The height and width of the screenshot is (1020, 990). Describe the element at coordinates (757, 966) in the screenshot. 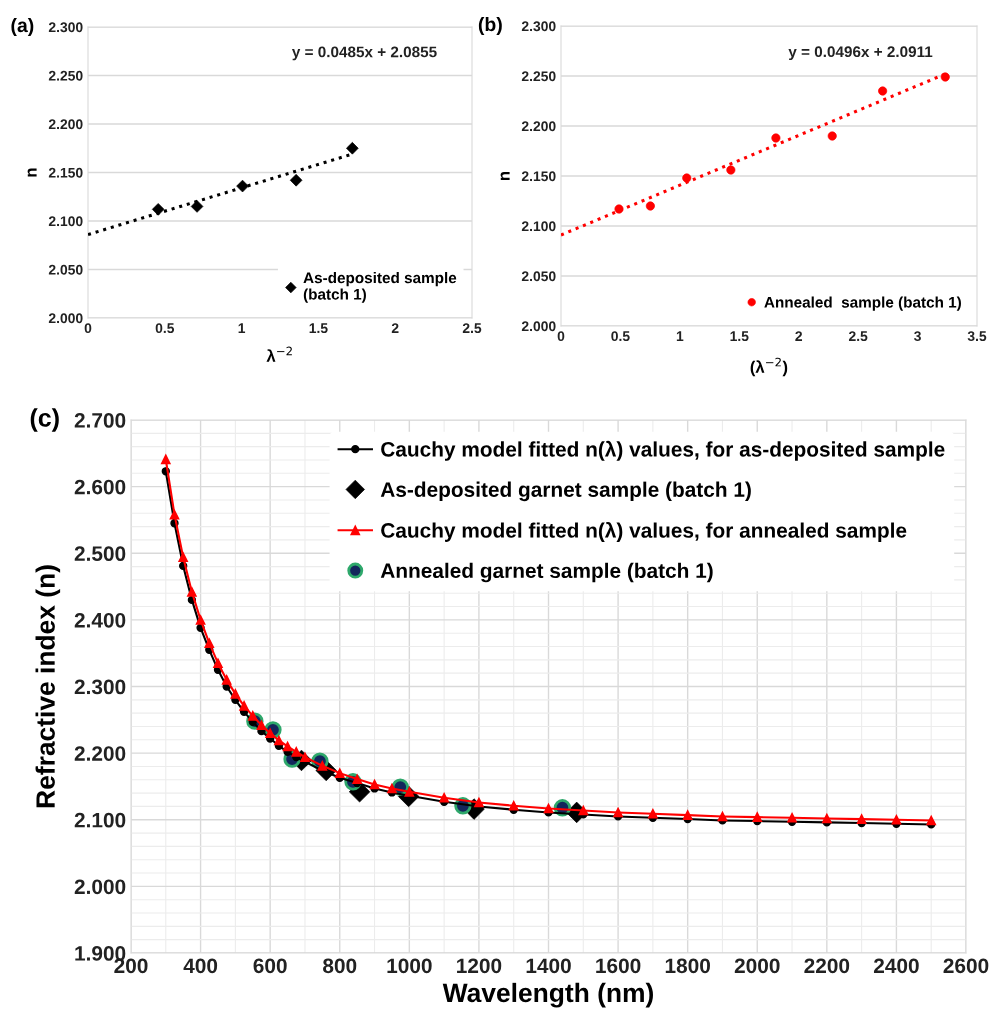

I see `x-tick-label: 2000` at that location.